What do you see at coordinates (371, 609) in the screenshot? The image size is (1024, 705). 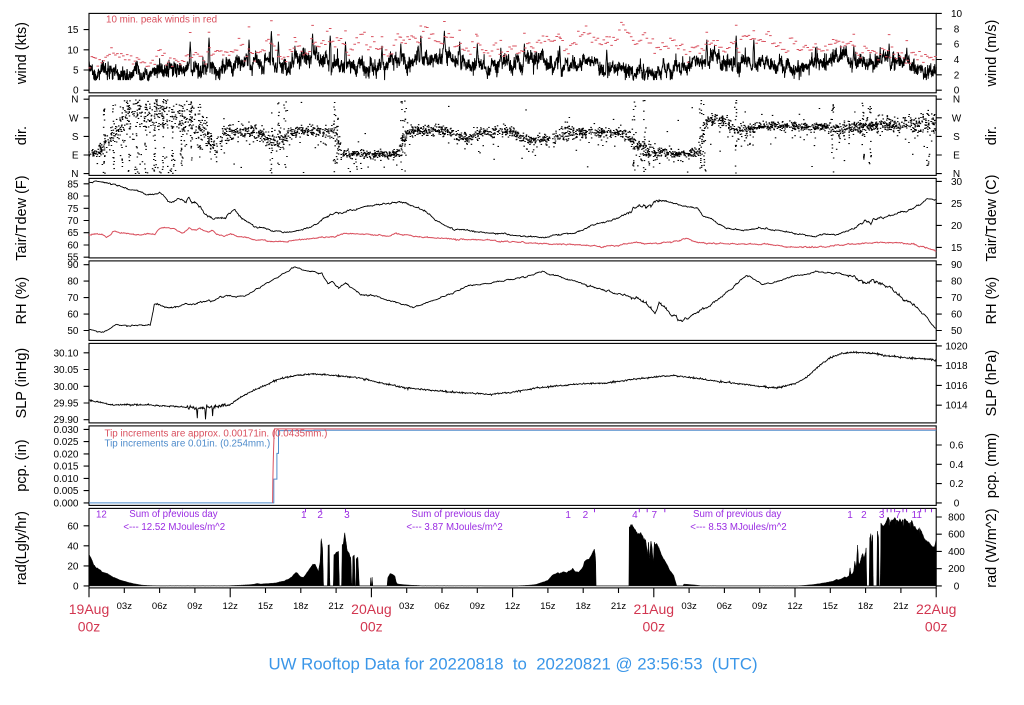 I see `svg-text: 20Aug` at bounding box center [371, 609].